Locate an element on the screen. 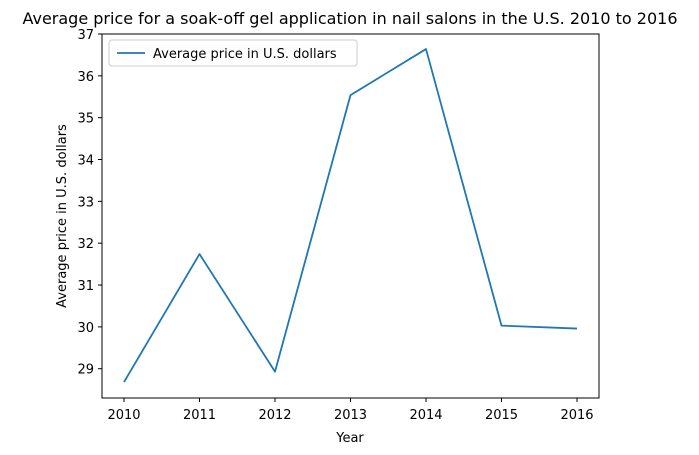  x-tick-label: 2011 is located at coordinates (199, 415).